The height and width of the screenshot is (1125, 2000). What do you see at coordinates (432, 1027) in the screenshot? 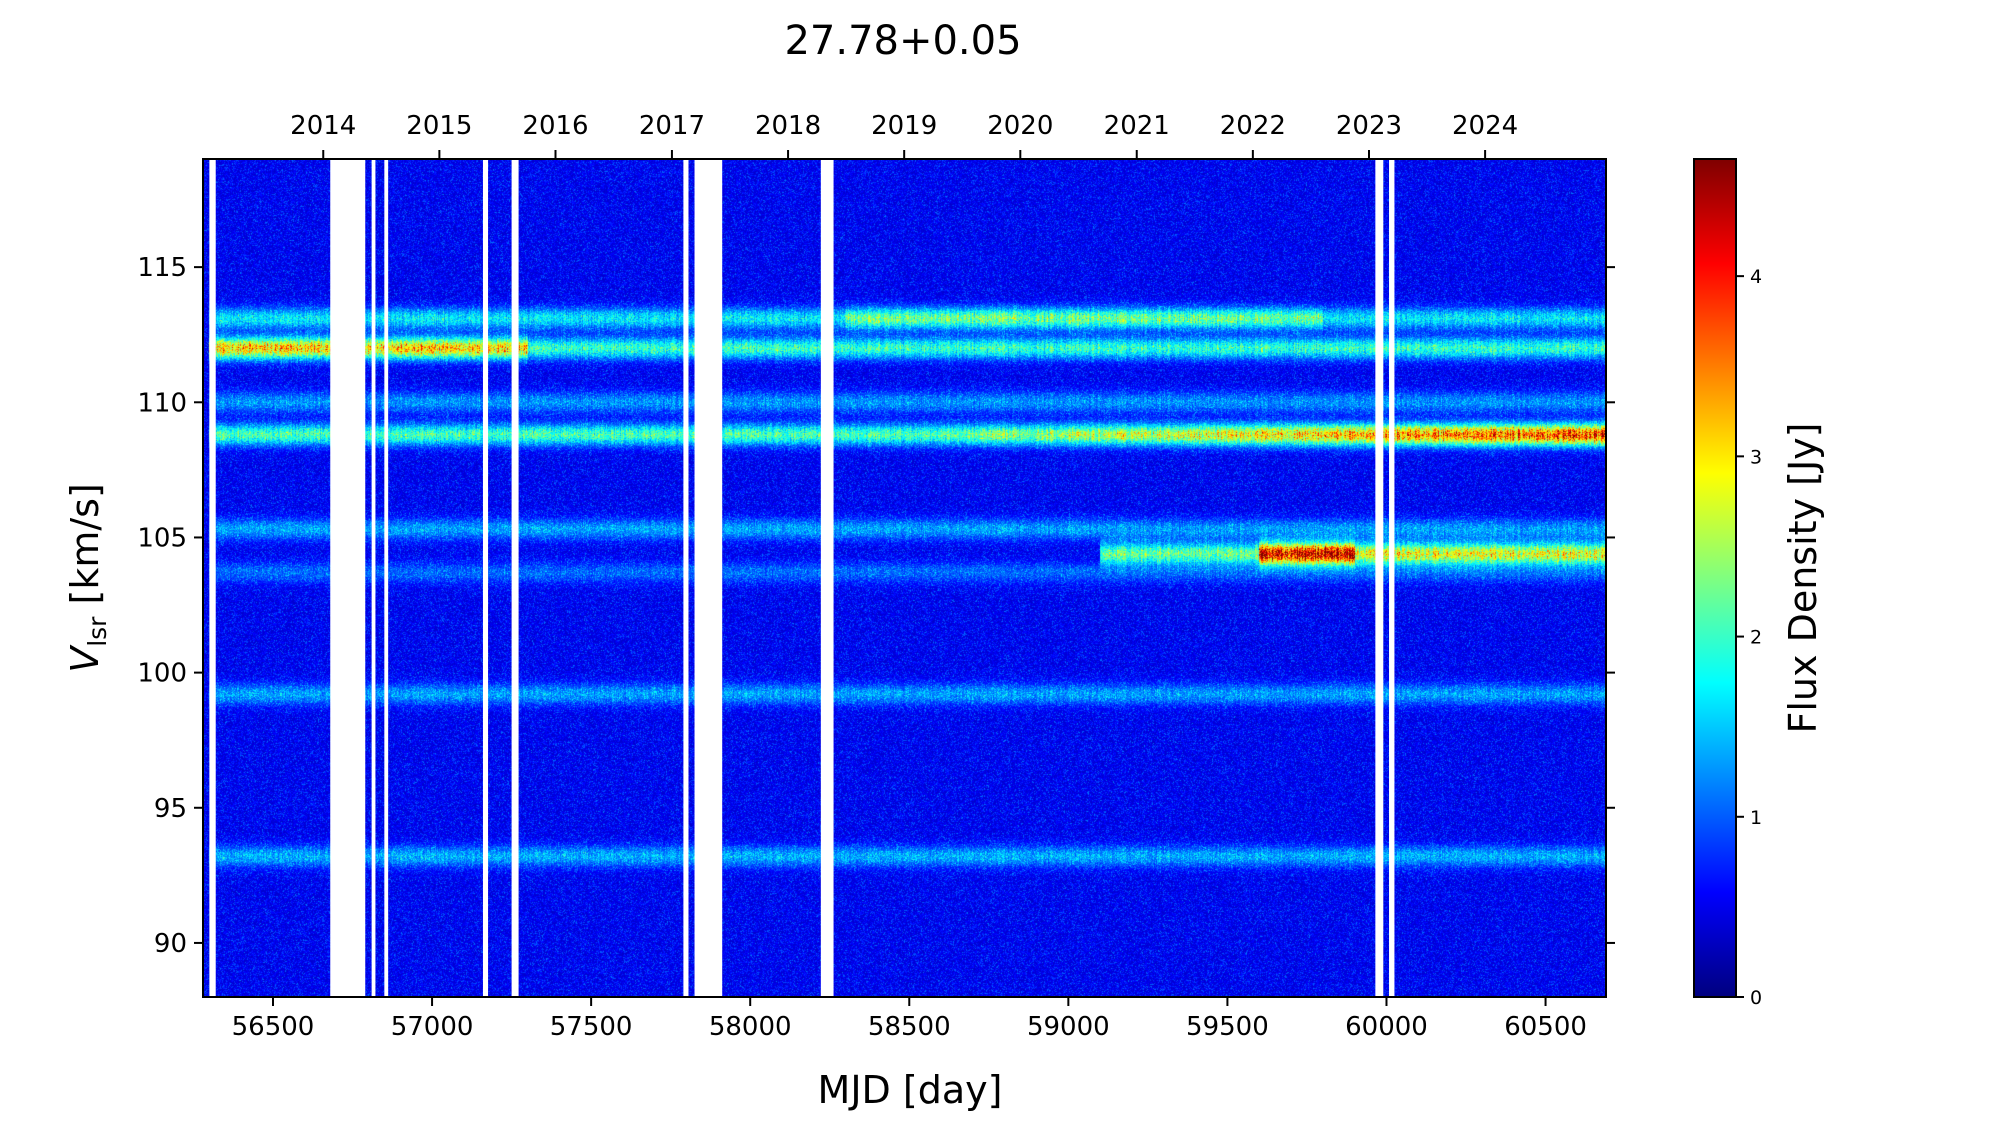
I see `x-tick-label: 57000` at bounding box center [432, 1027].